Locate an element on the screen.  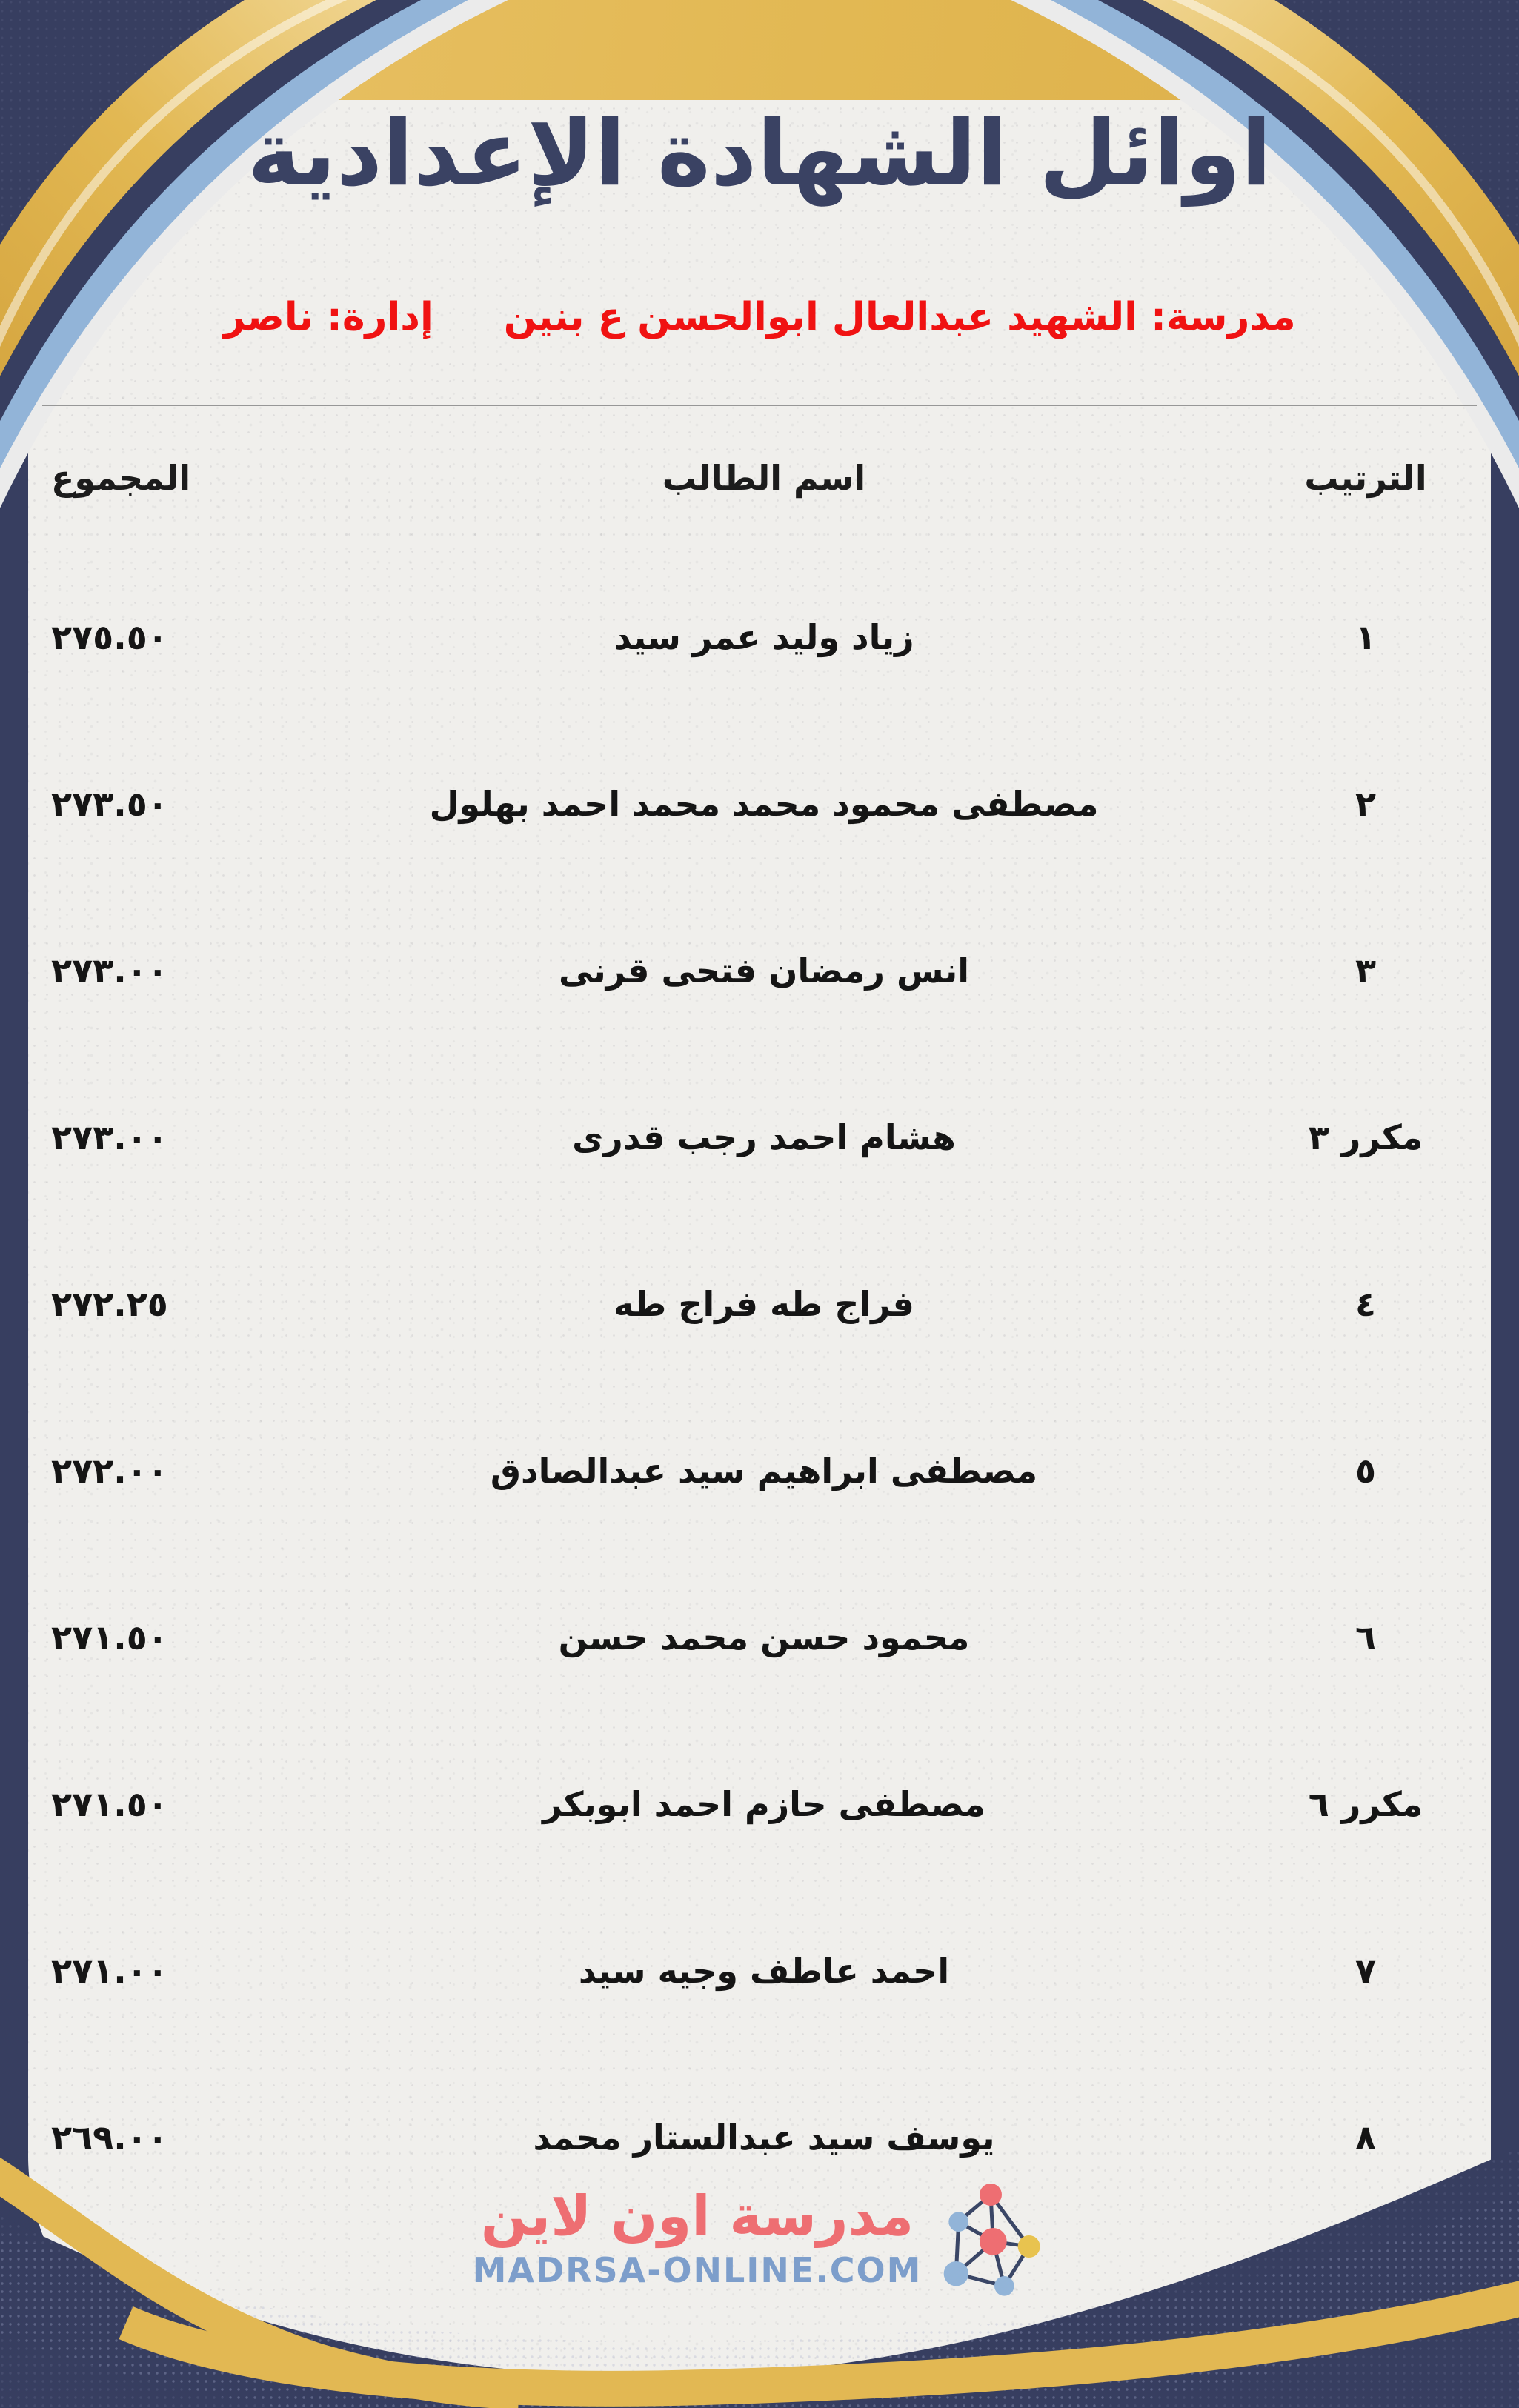
student-name-cell: مصطفى حازم احمد ابوبكر is located at coordinates (763, 1804).